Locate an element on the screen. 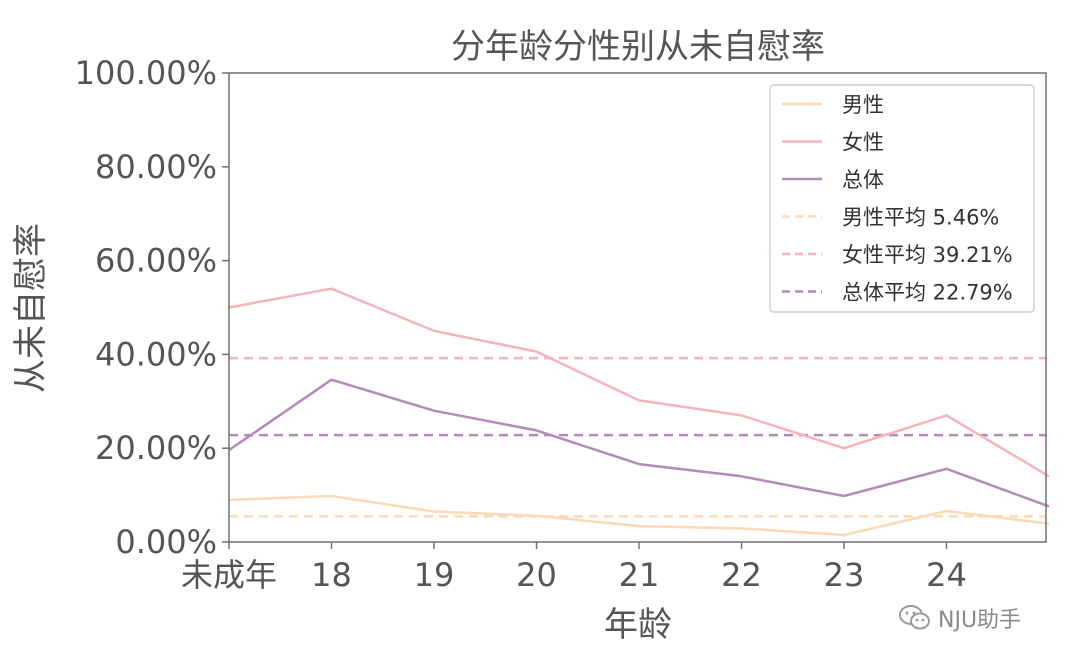 The width and height of the screenshot is (1080, 666). y-tick-label: 40.00% is located at coordinates (156, 354).